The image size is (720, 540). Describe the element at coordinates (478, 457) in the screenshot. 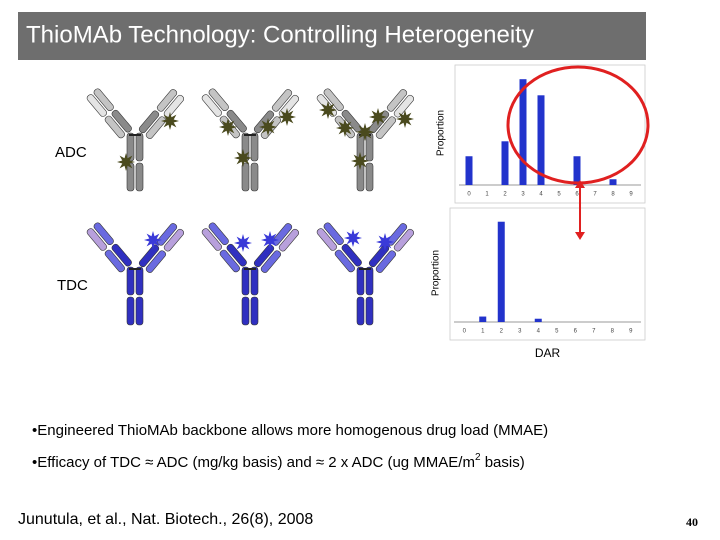

I see `superscript: 2` at that location.